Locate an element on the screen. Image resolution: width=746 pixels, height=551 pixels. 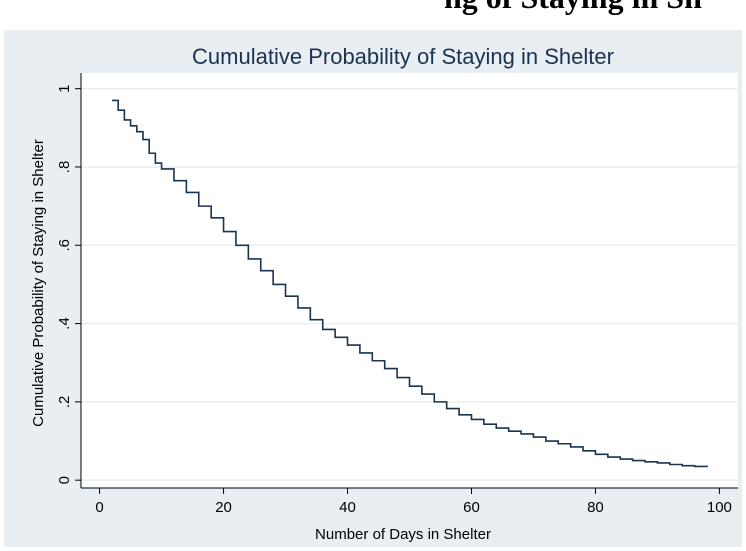
y-tick-label-2: .4 is located at coordinates (64, 323).